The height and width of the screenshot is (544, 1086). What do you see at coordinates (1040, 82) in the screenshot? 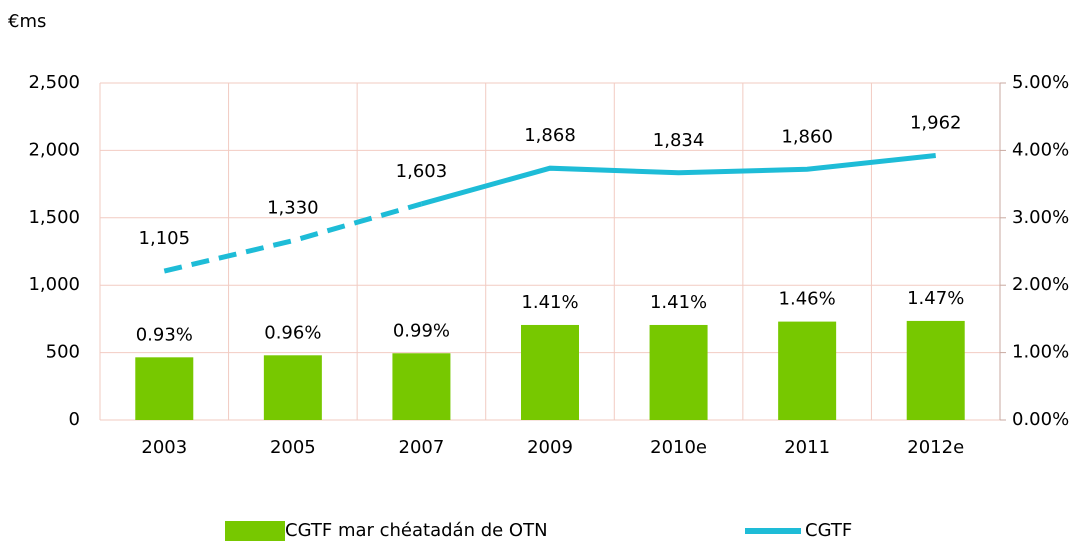
I see `y2-tick-label: 5.00%` at bounding box center [1040, 82].